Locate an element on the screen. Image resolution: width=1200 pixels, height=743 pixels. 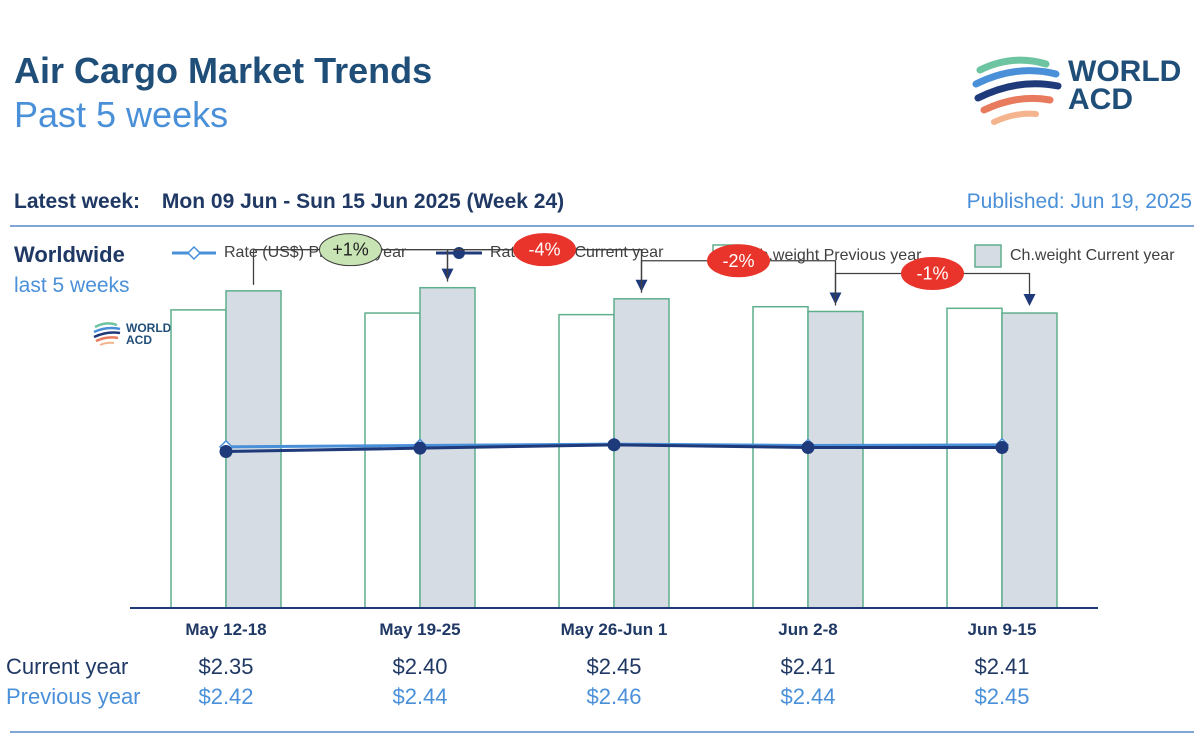
rate-previous-value: $2.46 is located at coordinates (614, 696).